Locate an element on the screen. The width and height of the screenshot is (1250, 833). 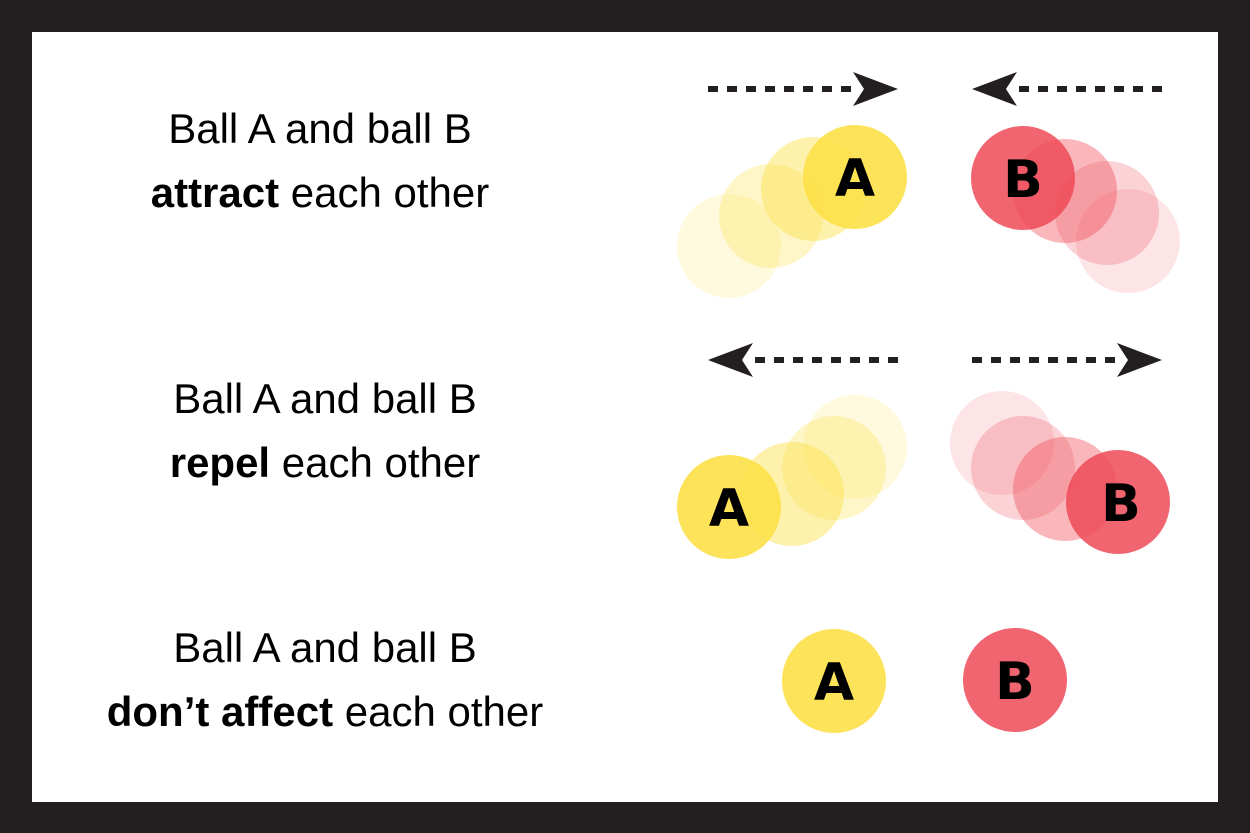
row-repel-line1: Ball A and ball B is located at coordinates (325, 398).